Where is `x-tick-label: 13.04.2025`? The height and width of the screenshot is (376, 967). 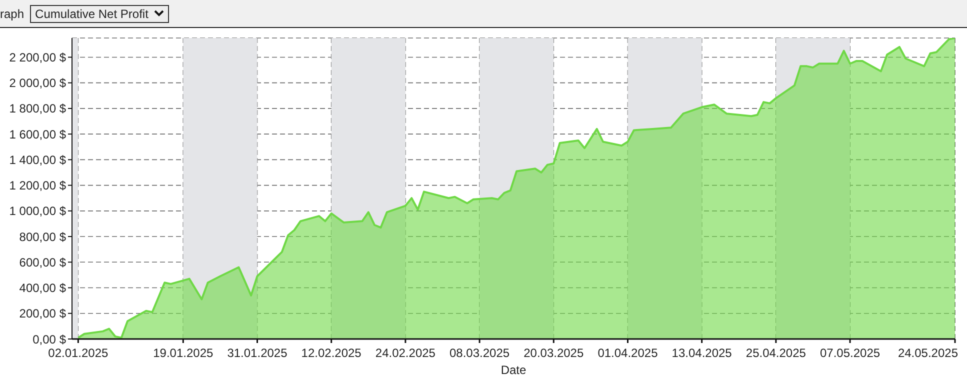 x-tick-label: 13.04.2025 is located at coordinates (702, 353).